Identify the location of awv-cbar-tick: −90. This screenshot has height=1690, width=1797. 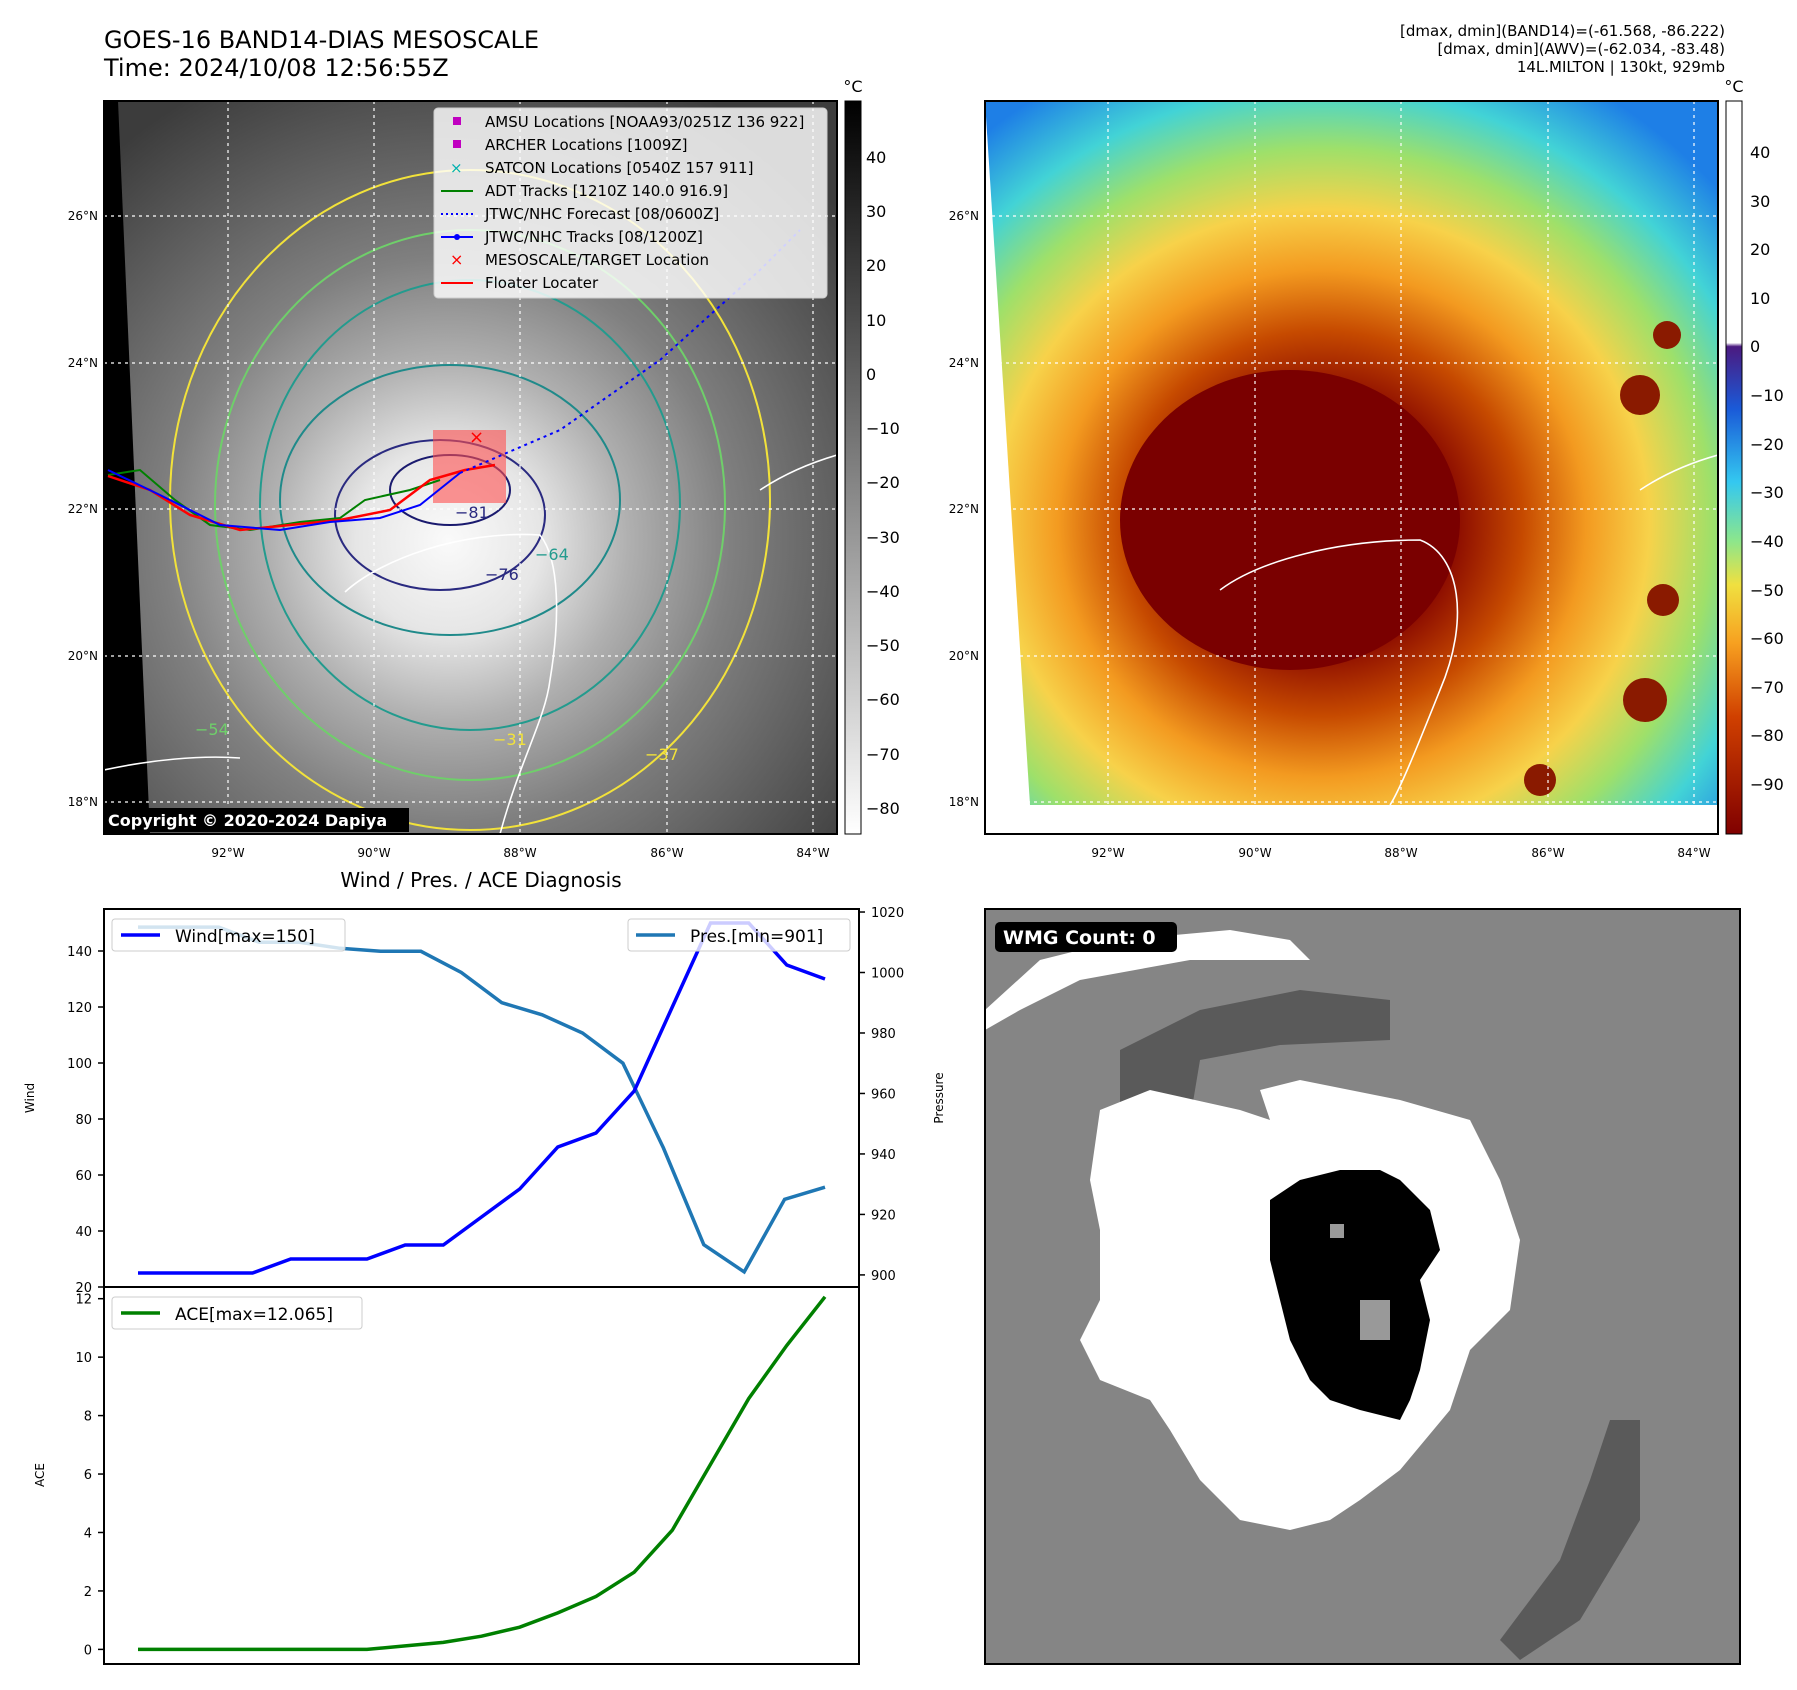
(1767, 784).